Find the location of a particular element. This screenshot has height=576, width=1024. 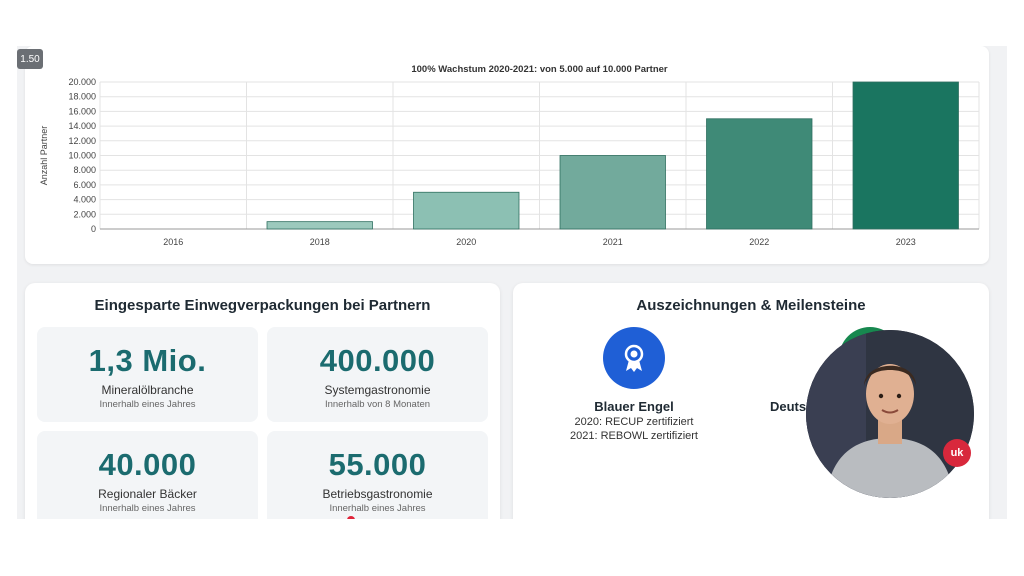

award-line: 2021: REBOWL zertifiziert is located at coordinates (634, 436).